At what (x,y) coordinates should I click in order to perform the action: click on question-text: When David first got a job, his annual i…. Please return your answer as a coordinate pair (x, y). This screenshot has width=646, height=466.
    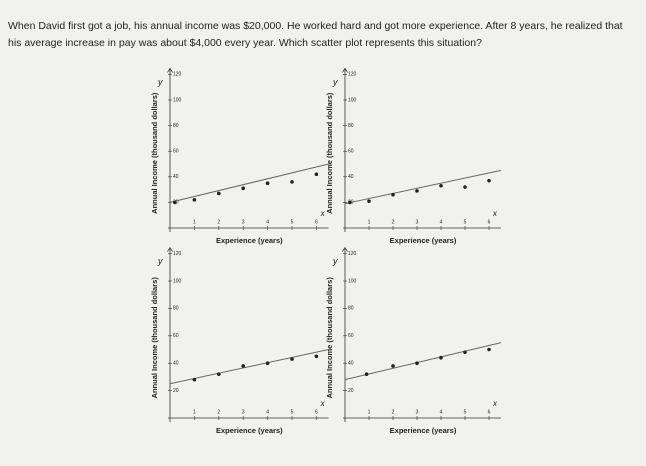
    Looking at the image, I should click on (315, 34).